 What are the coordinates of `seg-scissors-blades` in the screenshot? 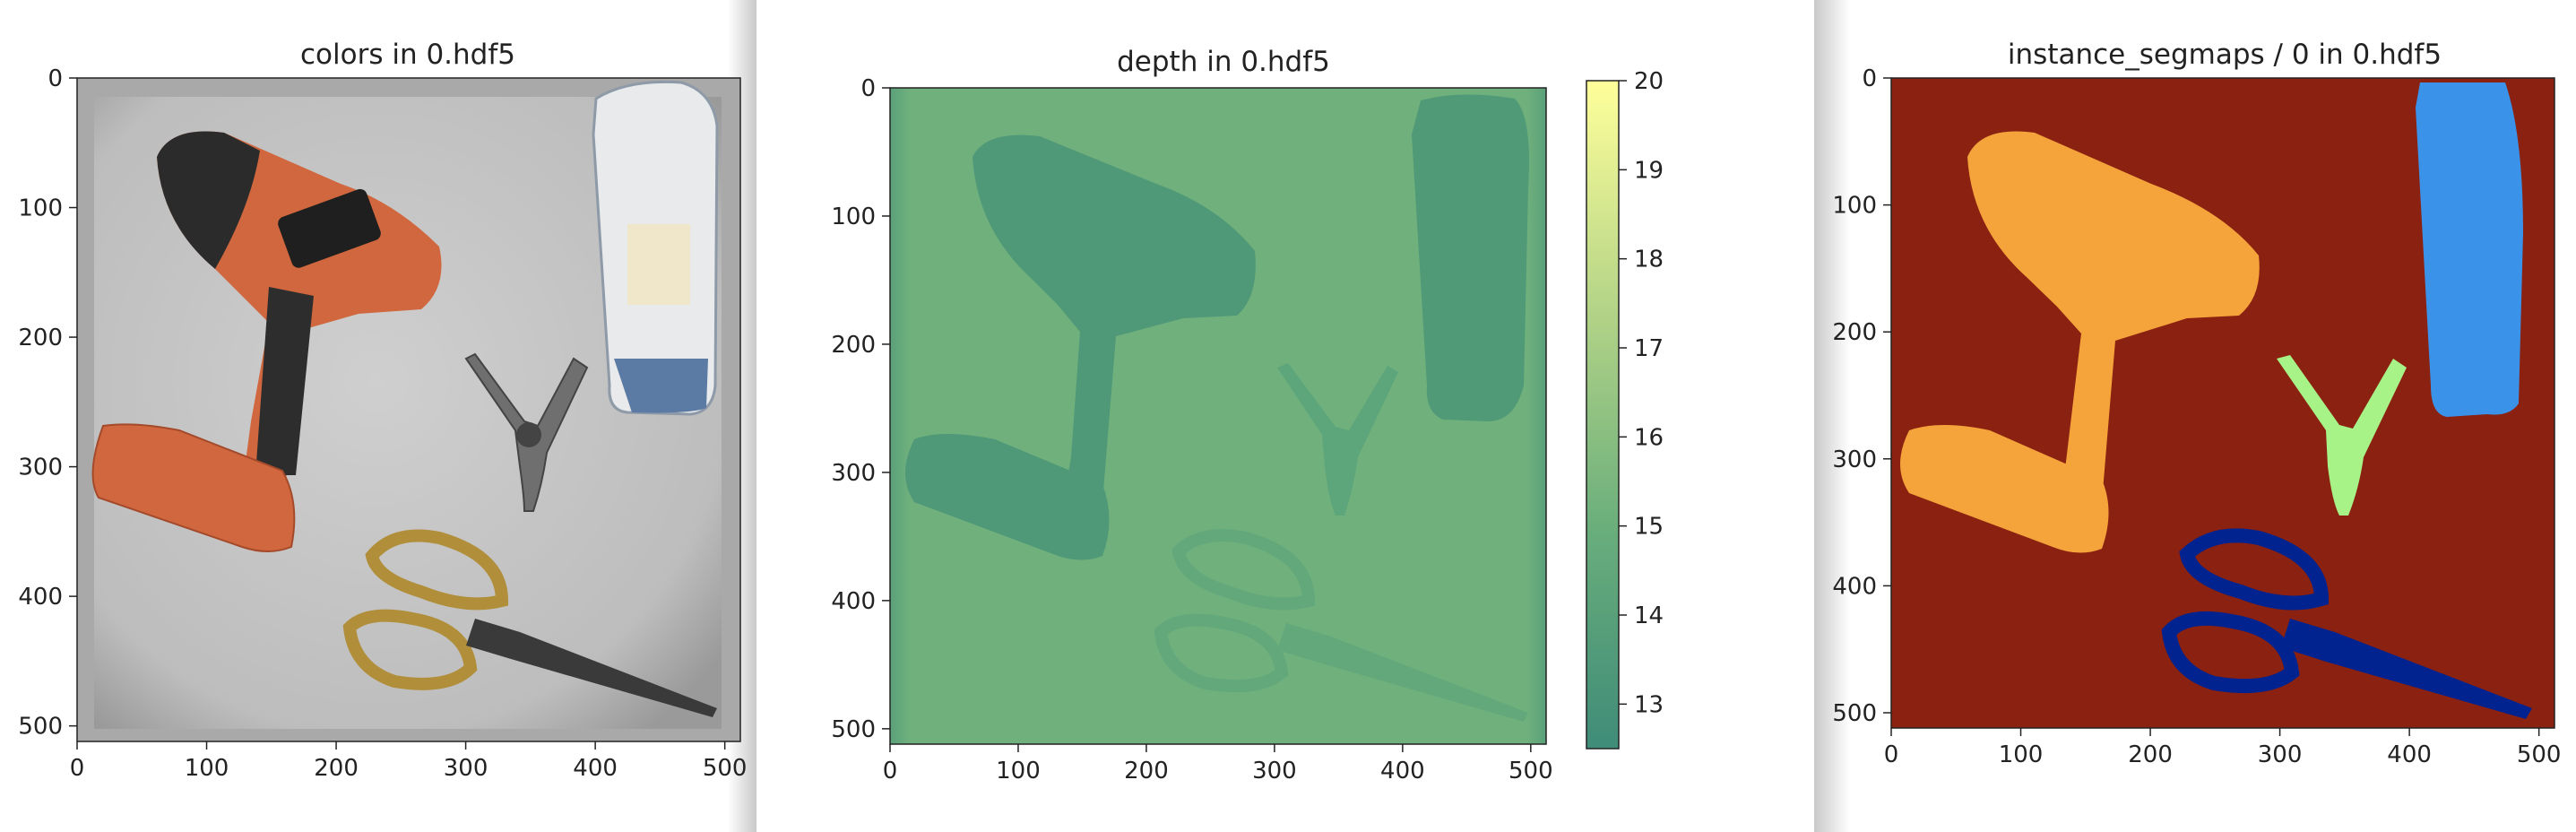 It's located at (2406, 669).